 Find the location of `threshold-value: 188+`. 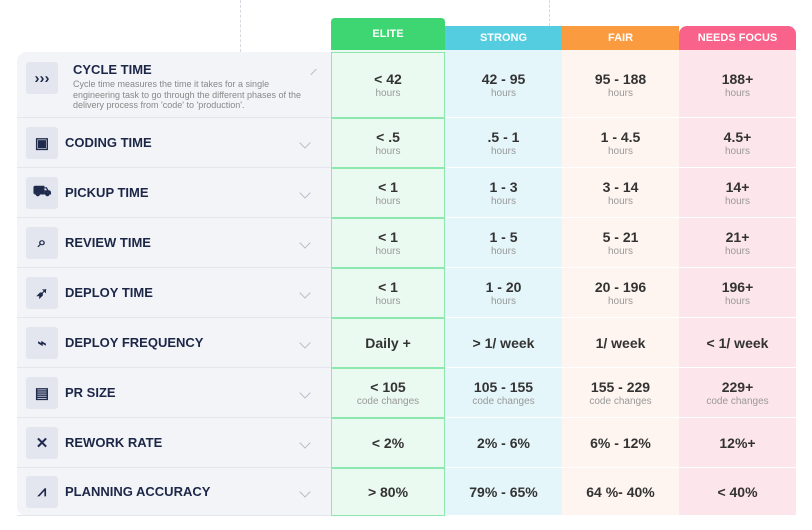

threshold-value: 188+ is located at coordinates (737, 78).